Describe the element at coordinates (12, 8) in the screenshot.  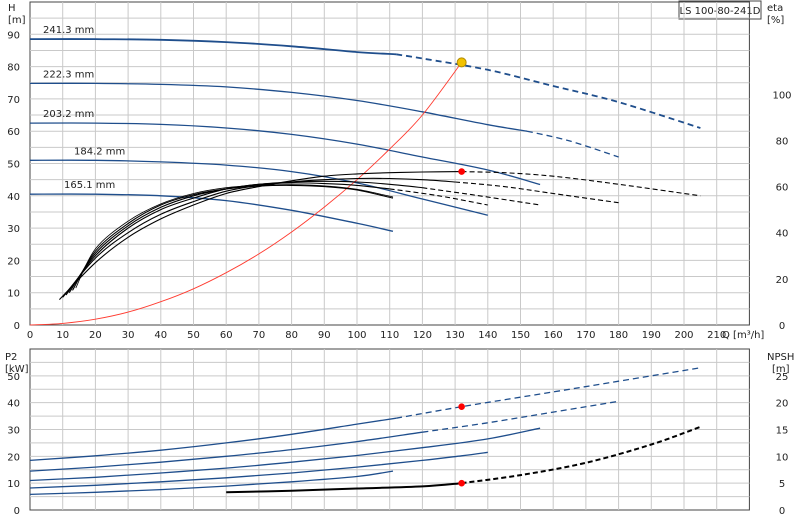
I see `top-y-left-label: H` at that location.